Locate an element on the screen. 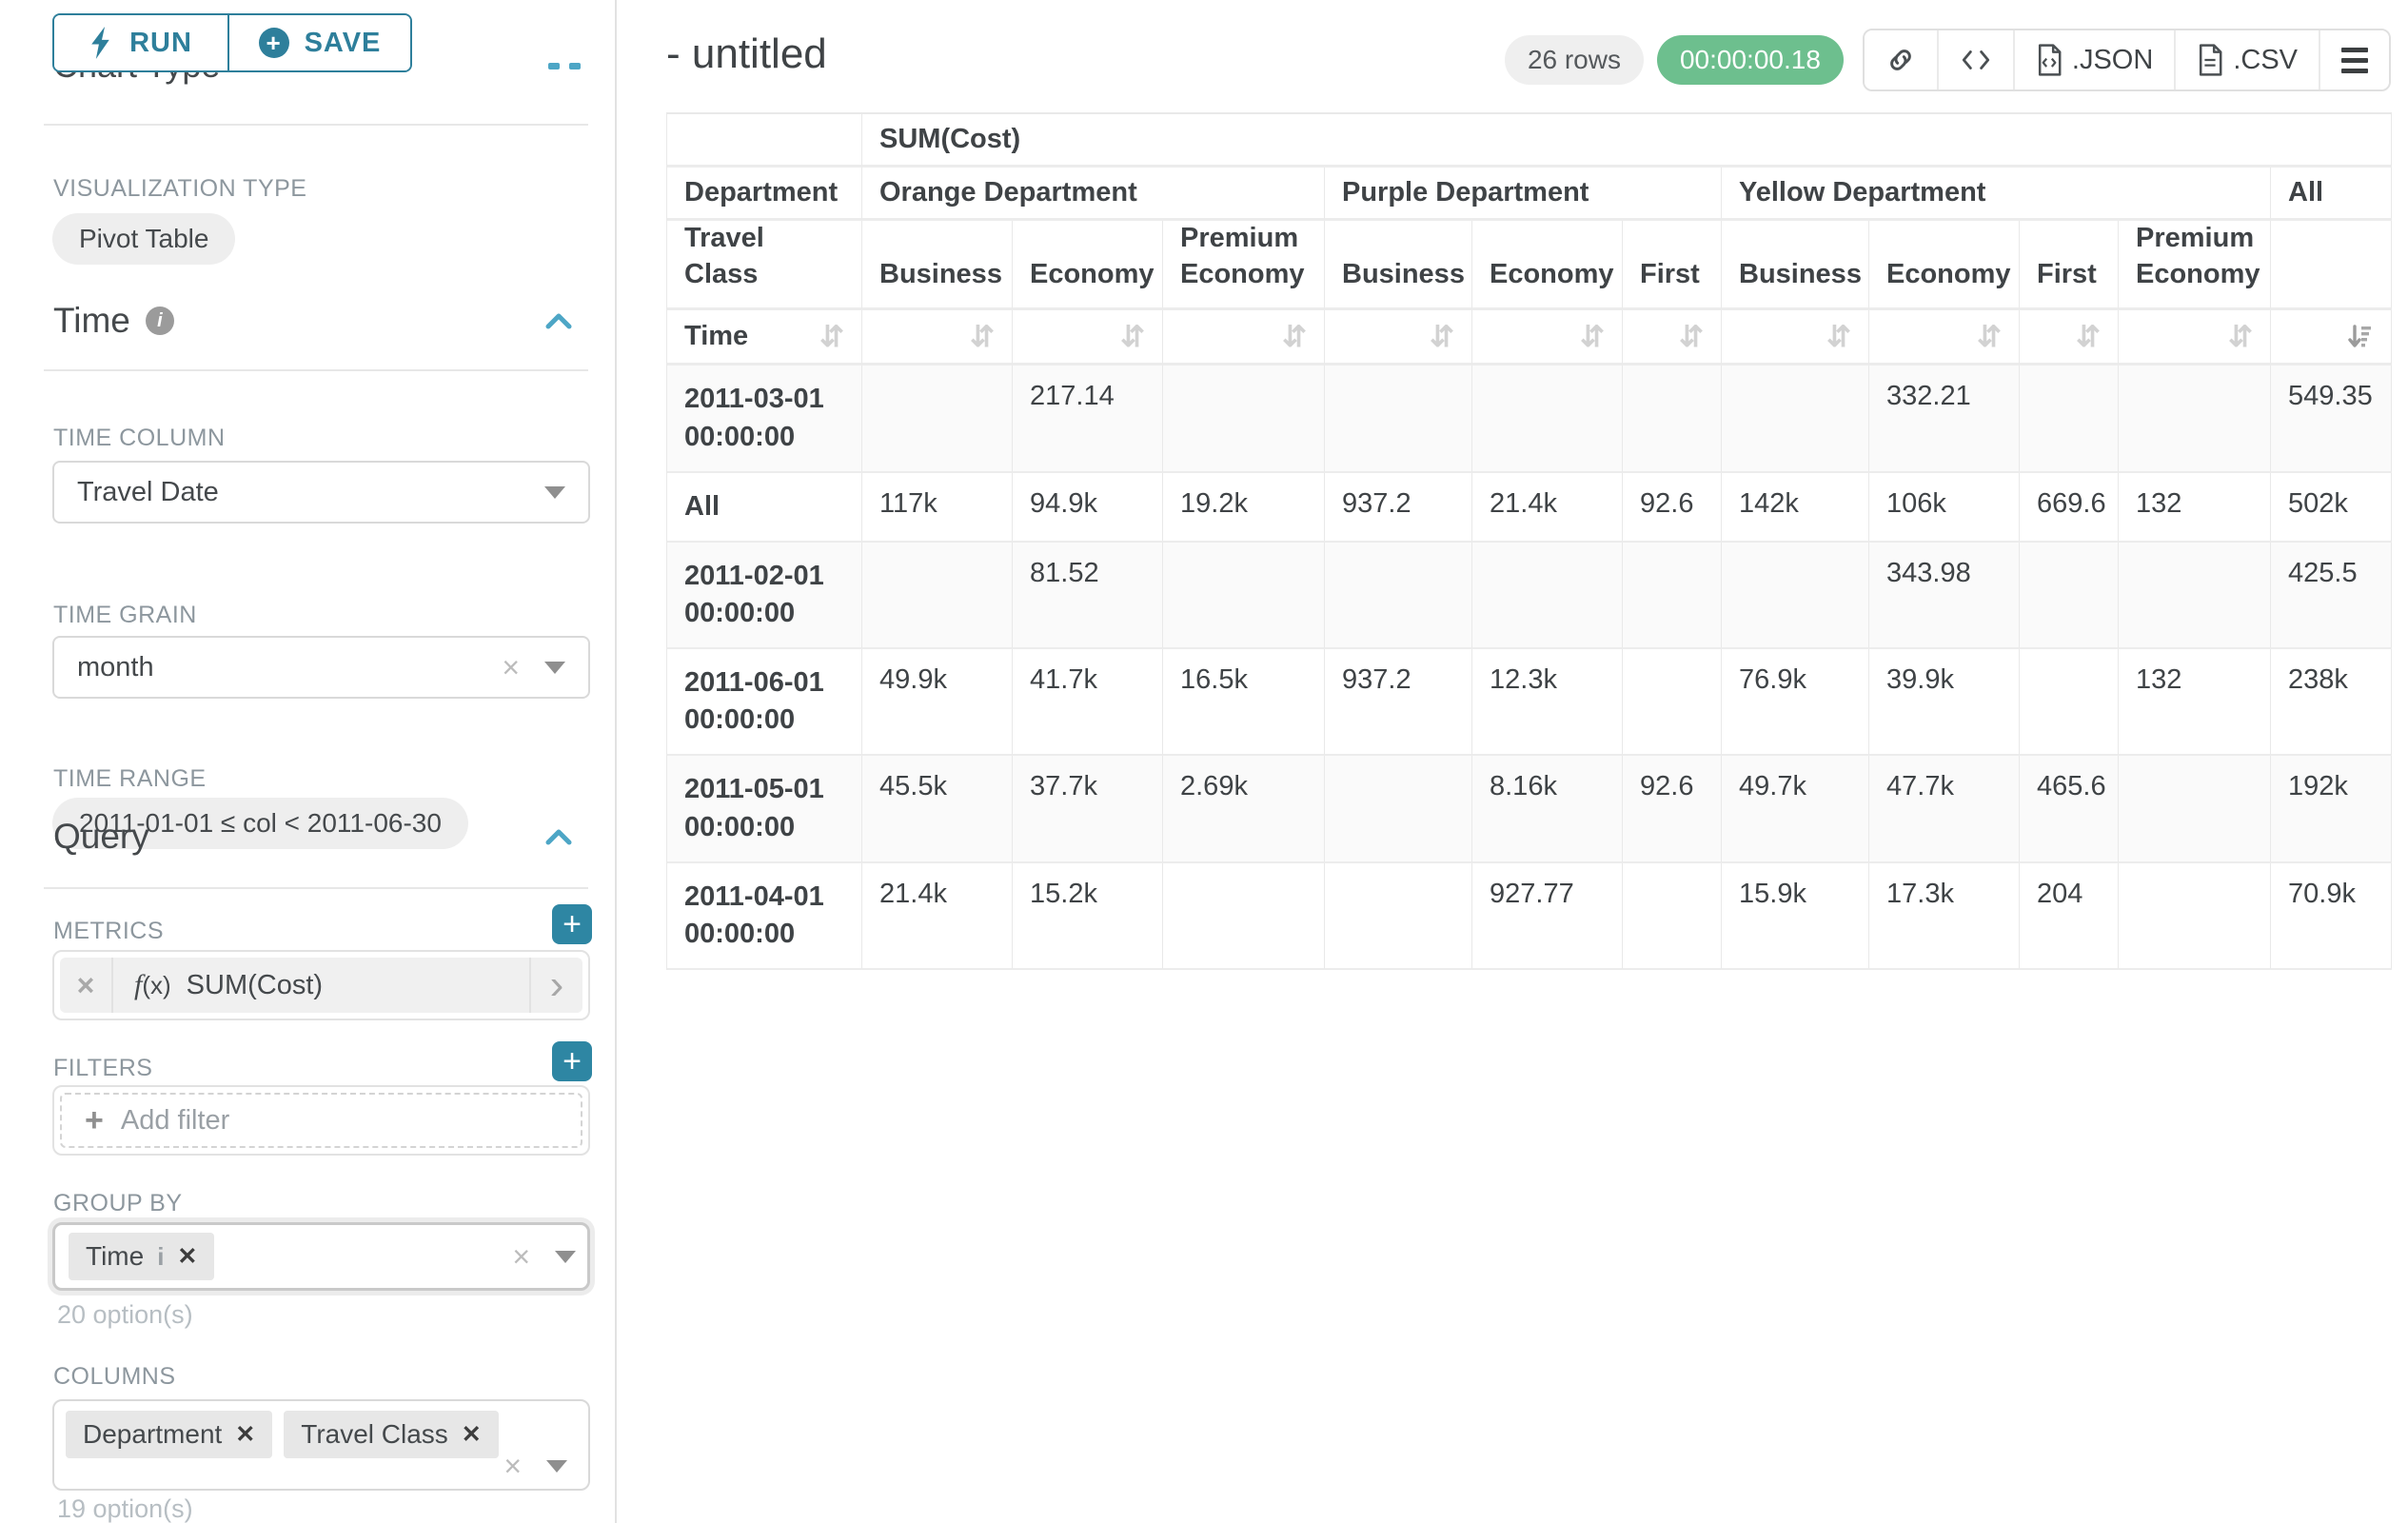 The image size is (2408, 1523). pivot-cell: 425.5 is located at coordinates (2332, 596).